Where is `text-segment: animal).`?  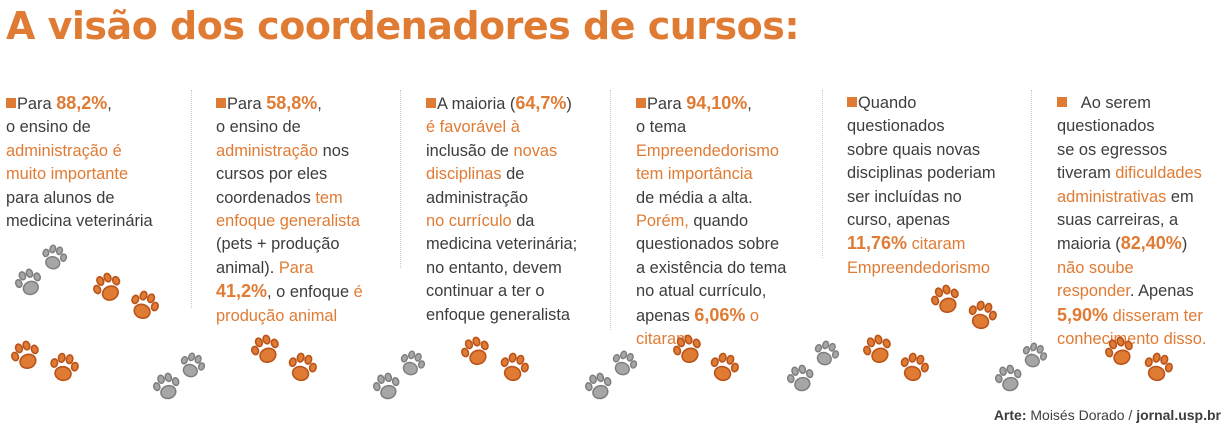
text-segment: animal). is located at coordinates (247, 268).